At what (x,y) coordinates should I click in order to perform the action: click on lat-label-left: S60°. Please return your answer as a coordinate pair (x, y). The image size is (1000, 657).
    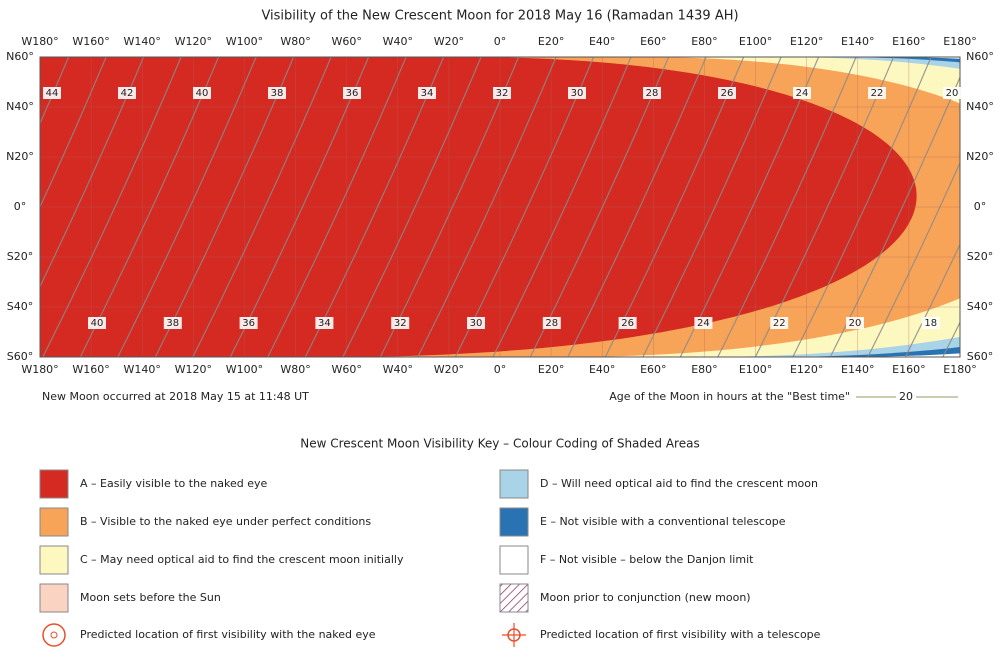
    Looking at the image, I should click on (20, 356).